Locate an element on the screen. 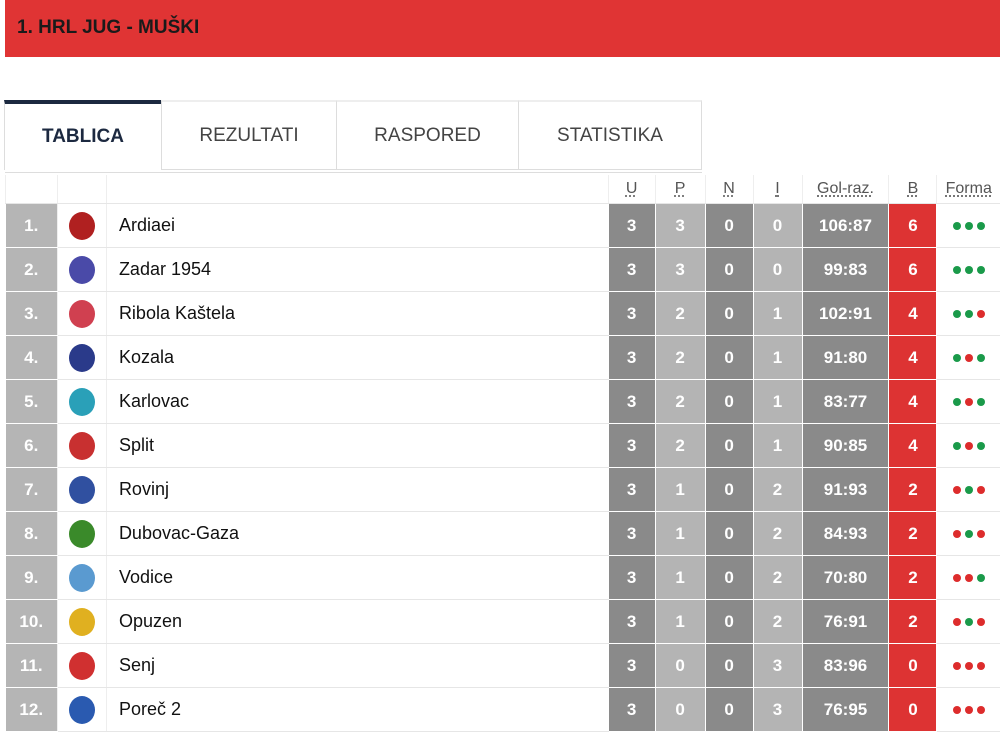 Image resolution: width=1000 pixels, height=738 pixels. rank: 5. is located at coordinates (31, 401).